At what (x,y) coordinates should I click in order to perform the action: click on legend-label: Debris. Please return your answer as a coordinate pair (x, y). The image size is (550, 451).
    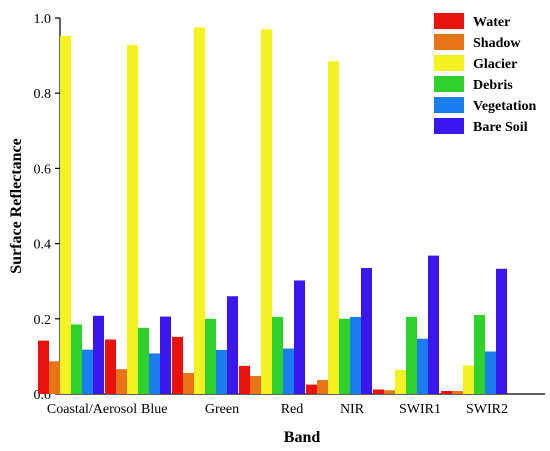
    Looking at the image, I should click on (493, 85).